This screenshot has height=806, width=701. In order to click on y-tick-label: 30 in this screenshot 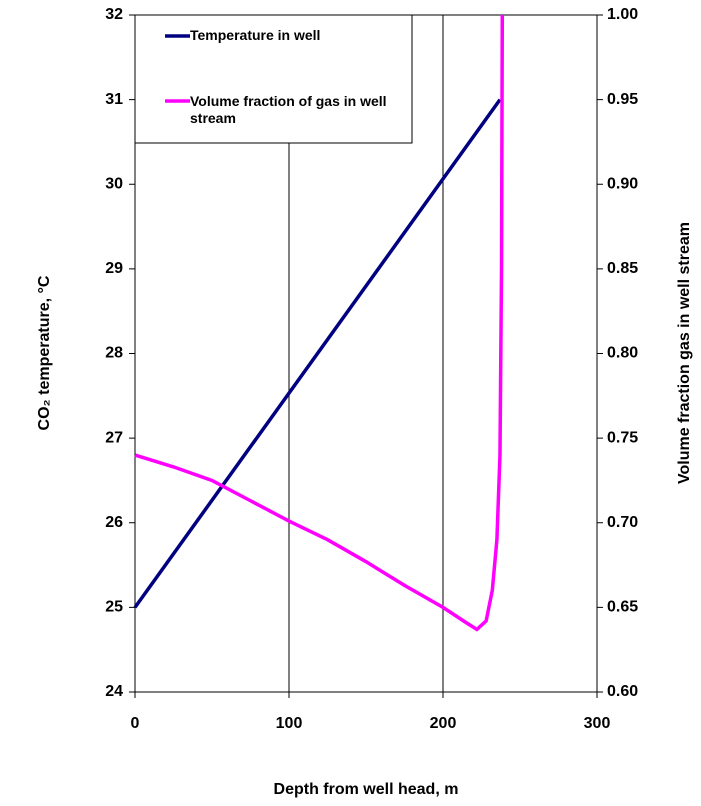, I will do `click(114, 183)`.